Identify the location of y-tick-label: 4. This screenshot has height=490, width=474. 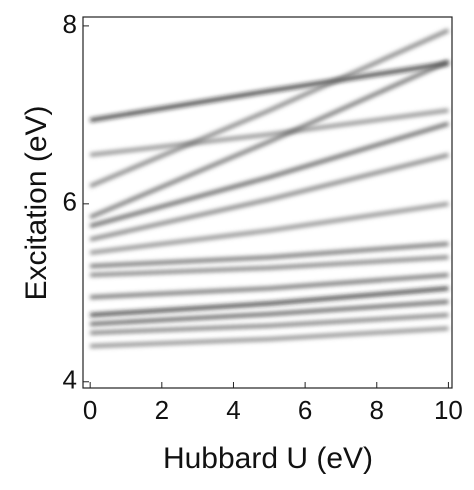
(70, 380).